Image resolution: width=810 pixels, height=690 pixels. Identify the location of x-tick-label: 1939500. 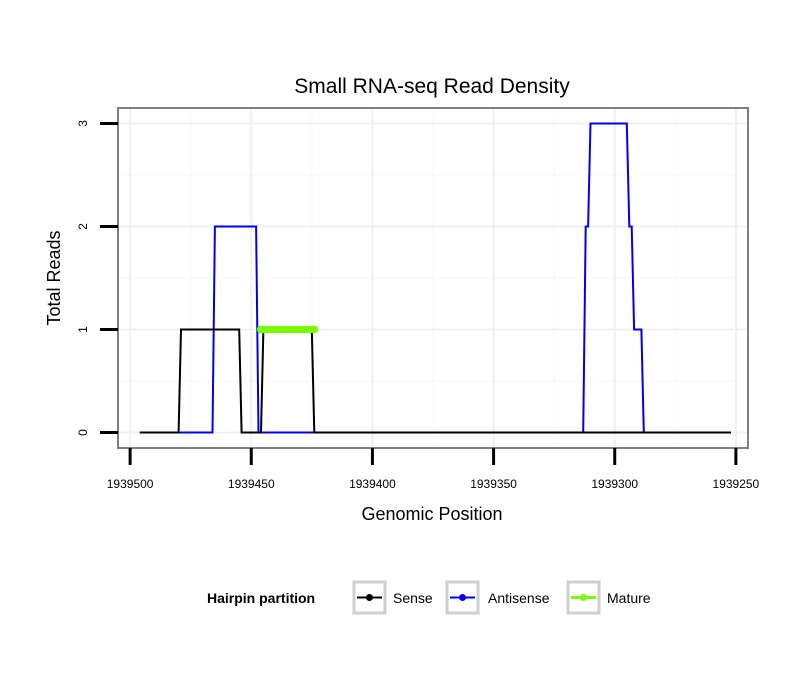
(130, 484).